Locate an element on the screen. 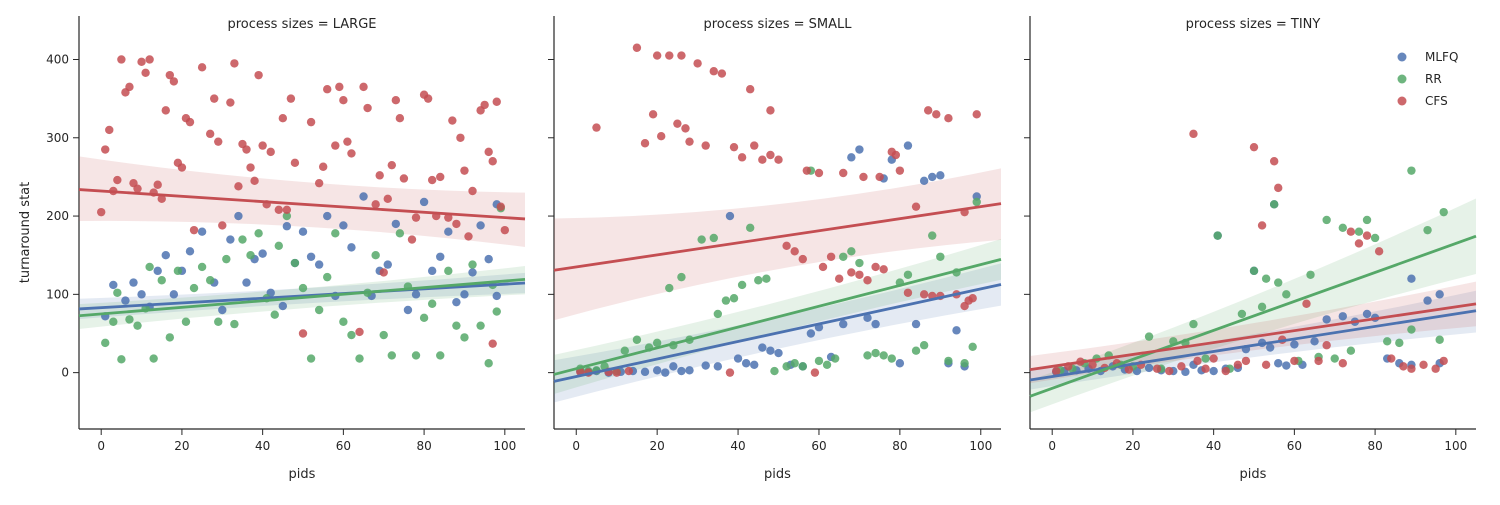  legend-label-rr: RR is located at coordinates (1433, 79).